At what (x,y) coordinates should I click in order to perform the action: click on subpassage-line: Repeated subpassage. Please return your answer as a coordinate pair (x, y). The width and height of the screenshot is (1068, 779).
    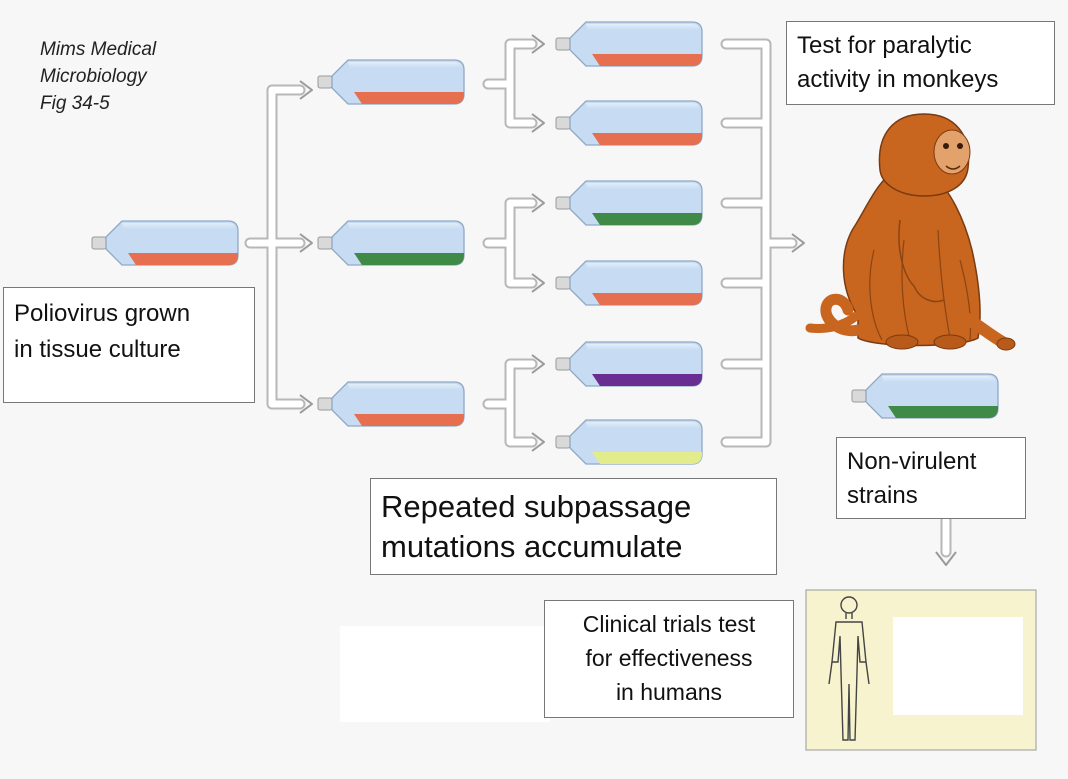
    Looking at the image, I should click on (536, 506).